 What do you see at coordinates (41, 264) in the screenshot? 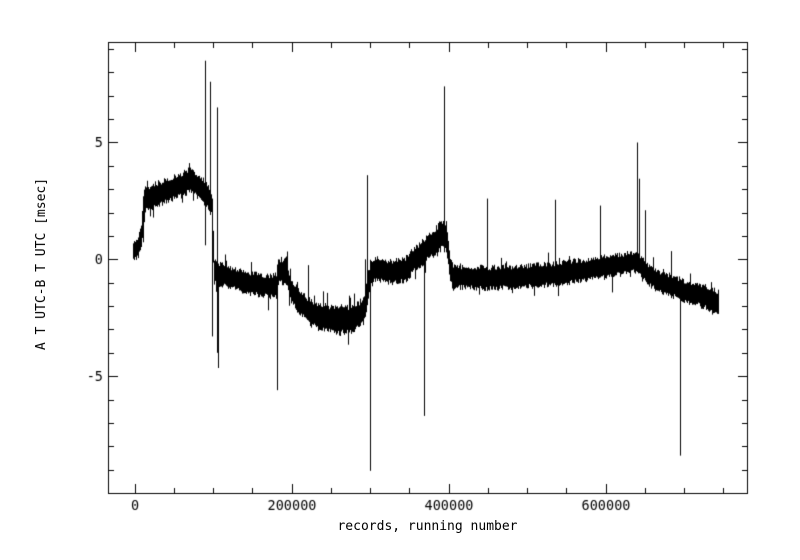
I see `y-axis-label: A T UTC-B T UTC [msec]` at bounding box center [41, 264].